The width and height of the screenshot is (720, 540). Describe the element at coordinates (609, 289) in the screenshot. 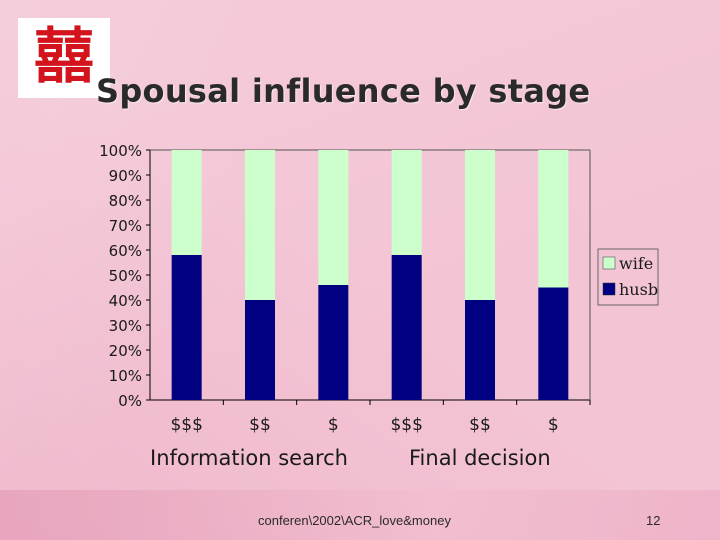

I see `legend-swatch-husb` at that location.